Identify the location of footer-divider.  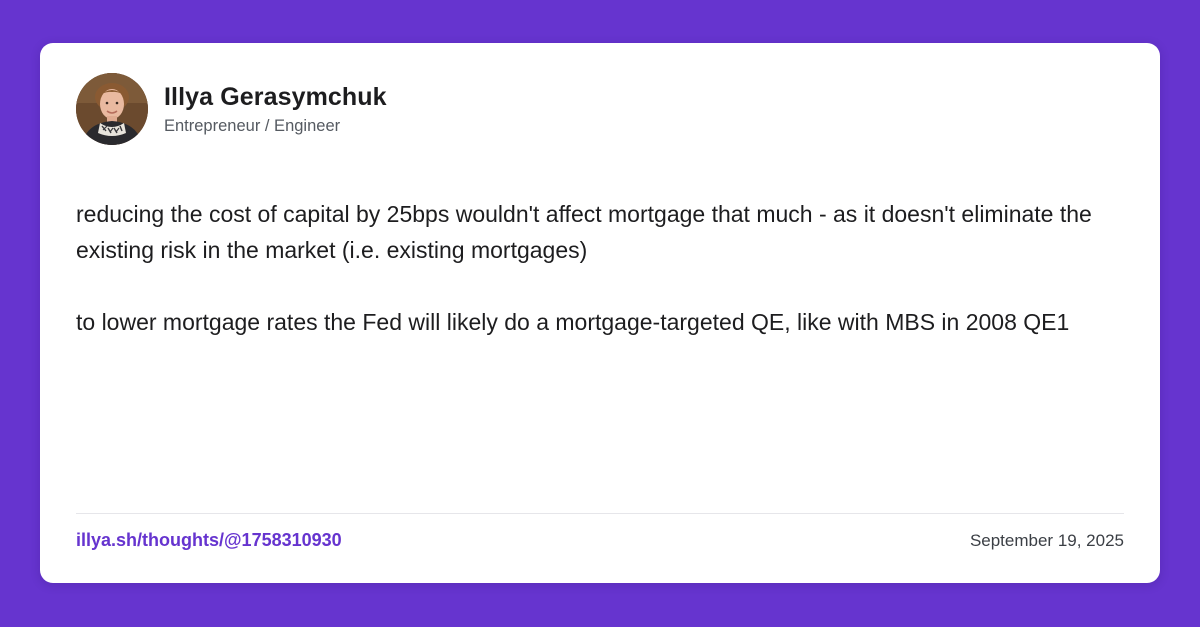
(600, 513).